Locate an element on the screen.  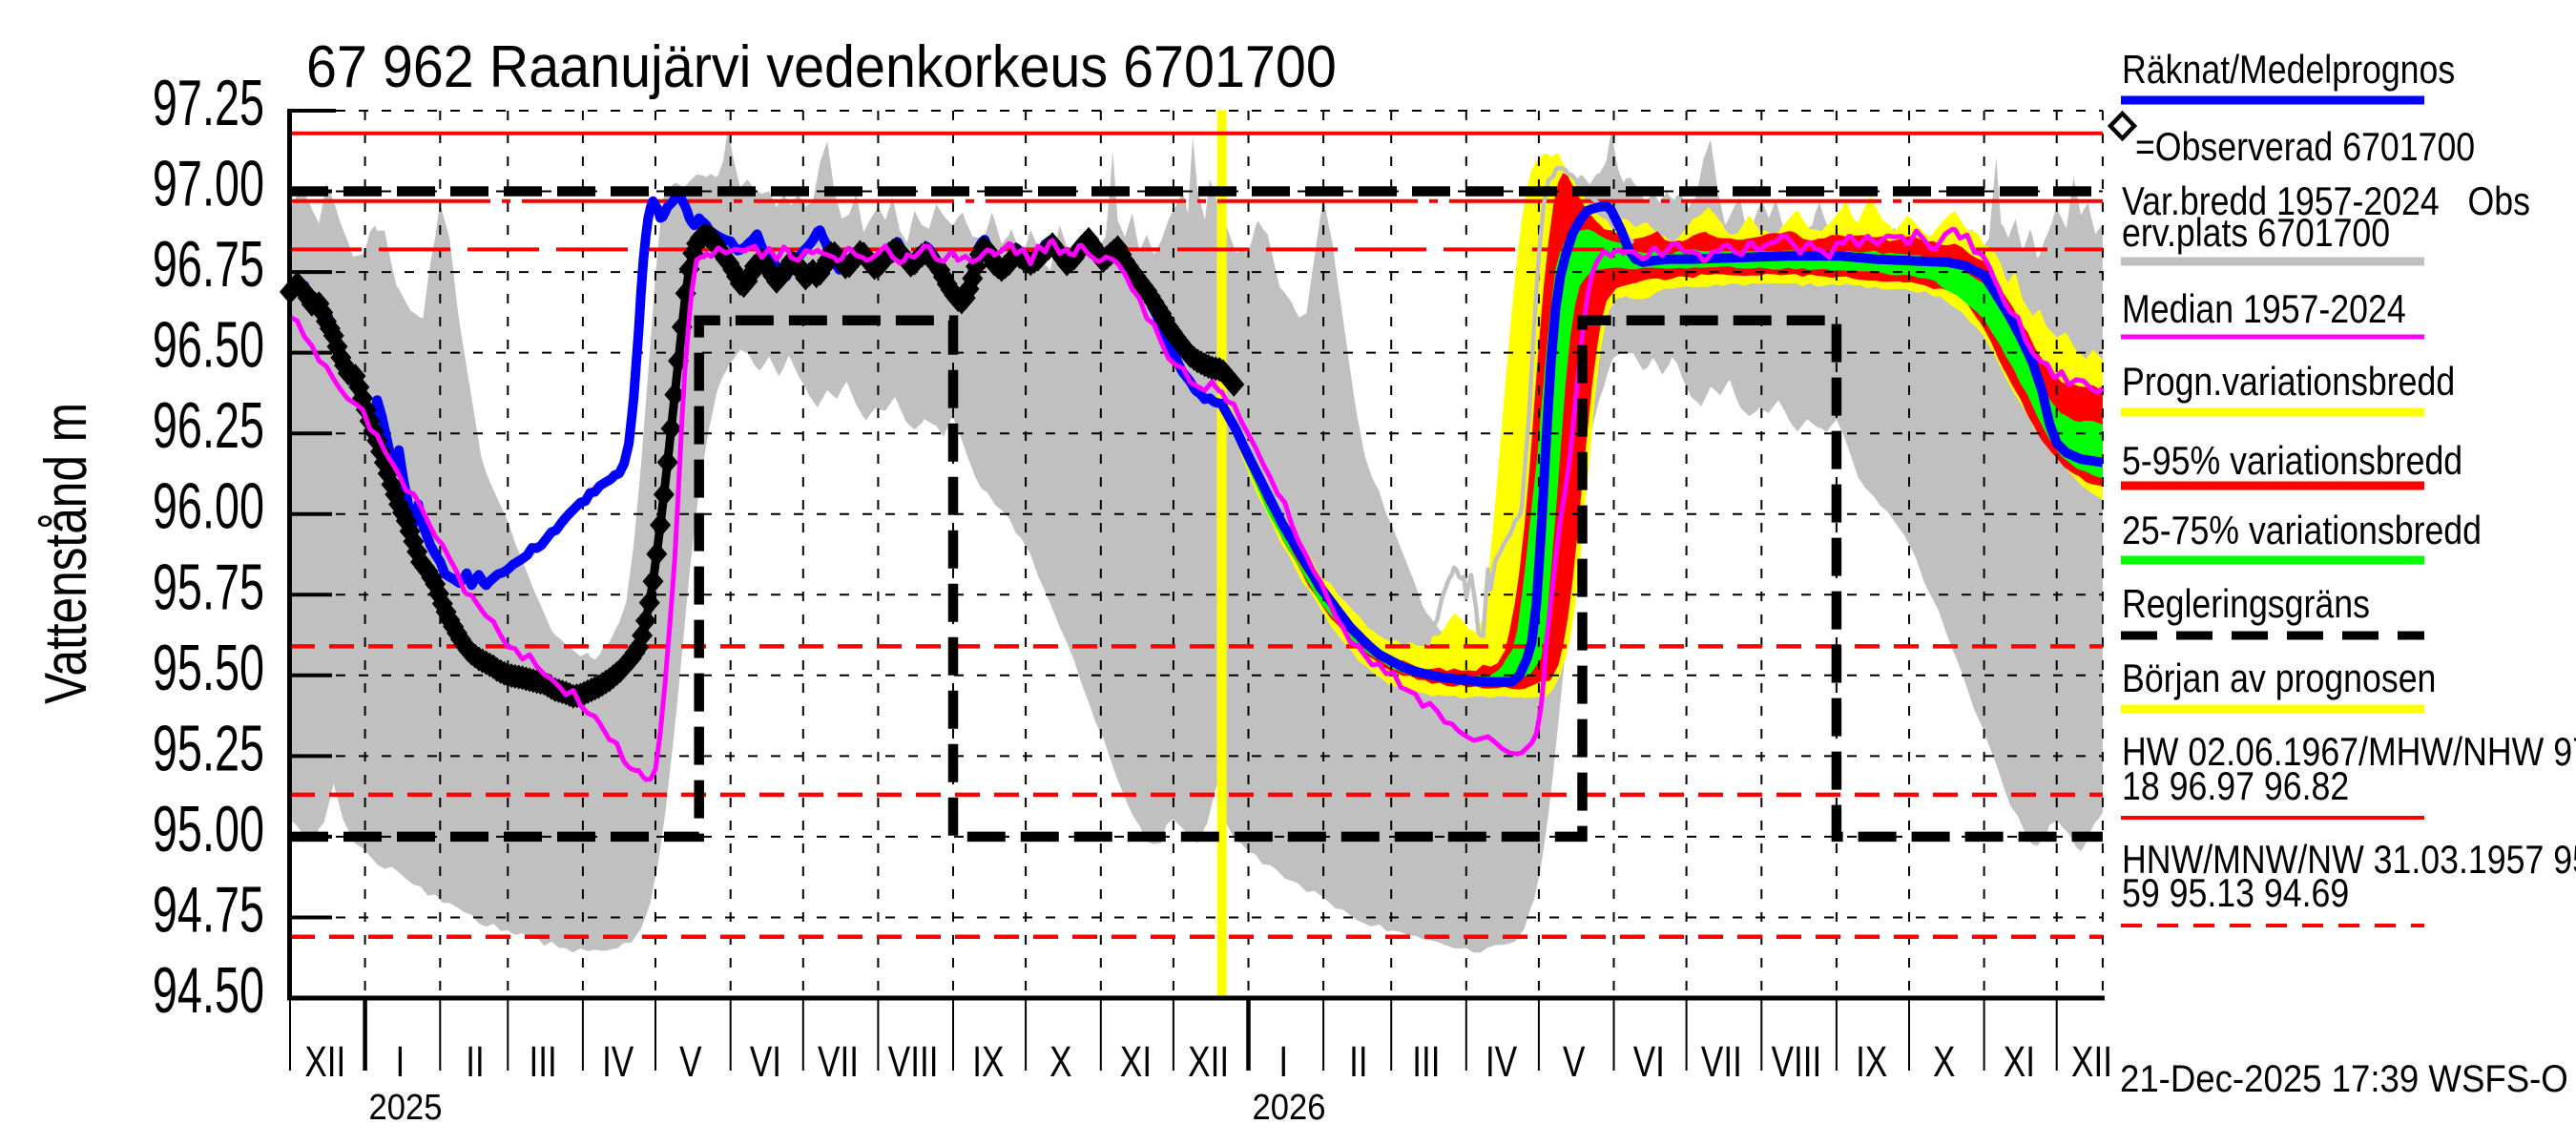
svg-text: erv.plats 6701700 is located at coordinates (2256, 233).